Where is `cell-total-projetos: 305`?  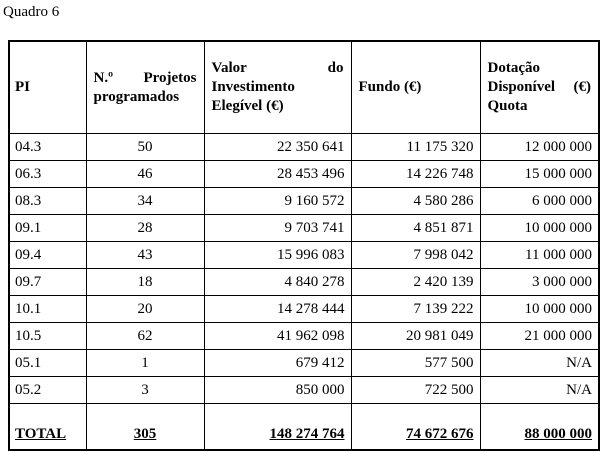 cell-total-projetos: 305 is located at coordinates (145, 427).